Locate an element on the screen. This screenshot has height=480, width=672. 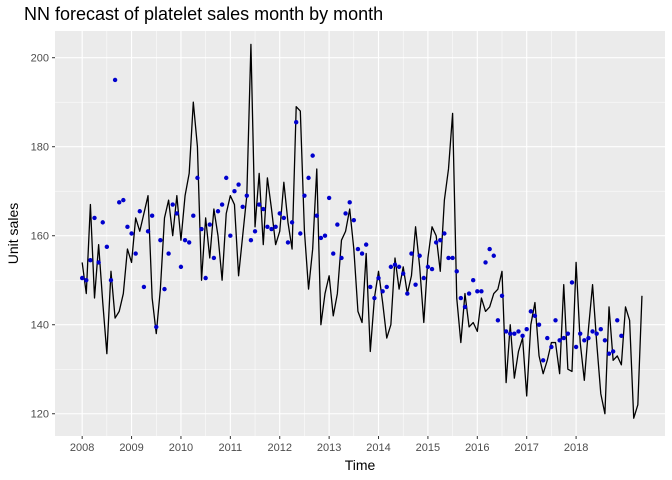
x-tick-label: 2014 is located at coordinates (378, 448).